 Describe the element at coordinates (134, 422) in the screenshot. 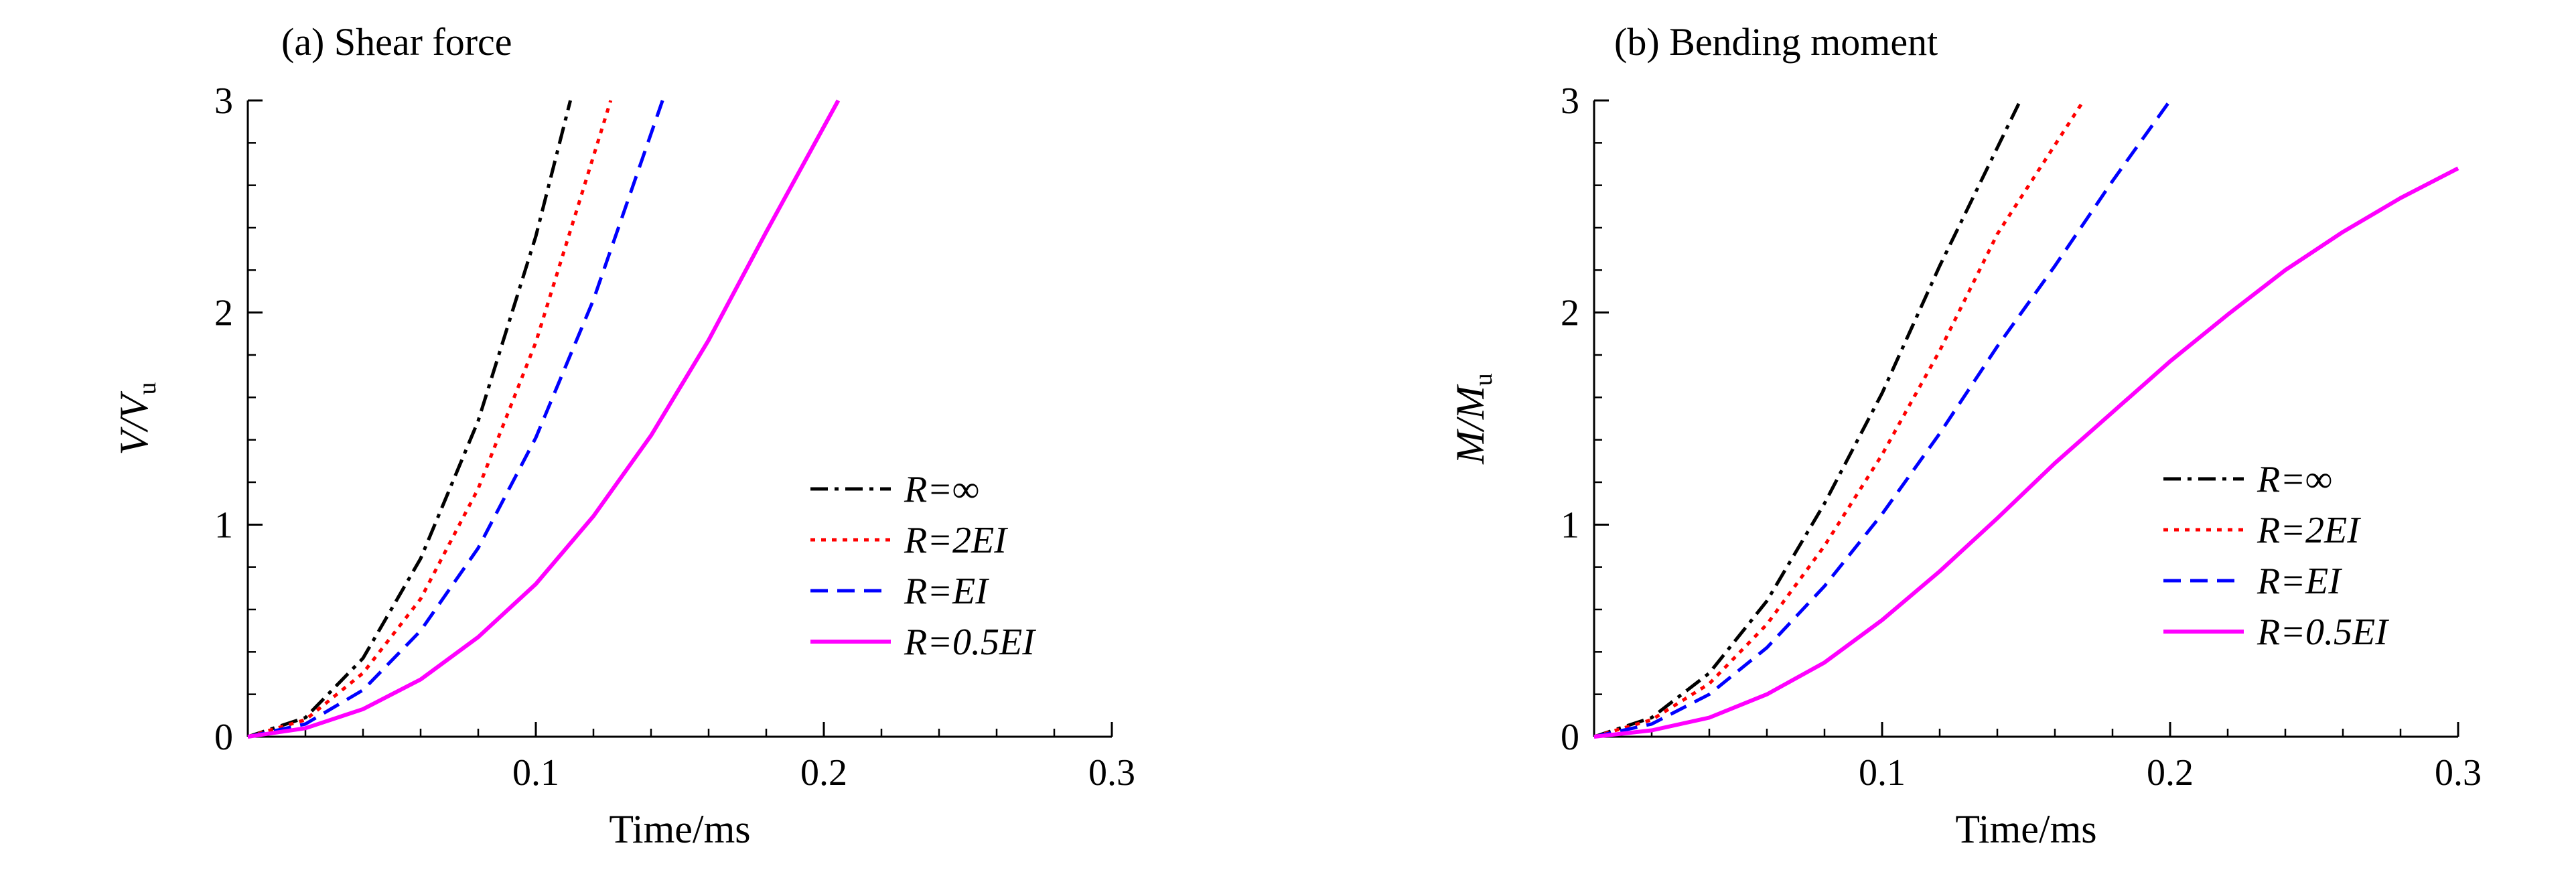

I see `y-axis-label-main: V/V` at that location.